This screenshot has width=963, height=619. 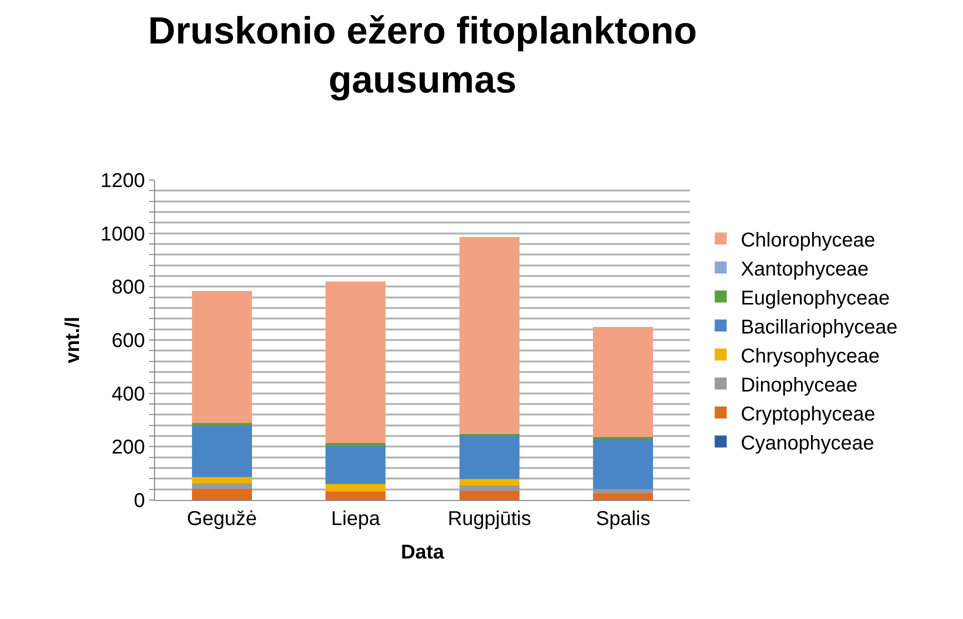 I want to click on y-axis-title: vnt./l, so click(x=73, y=340).